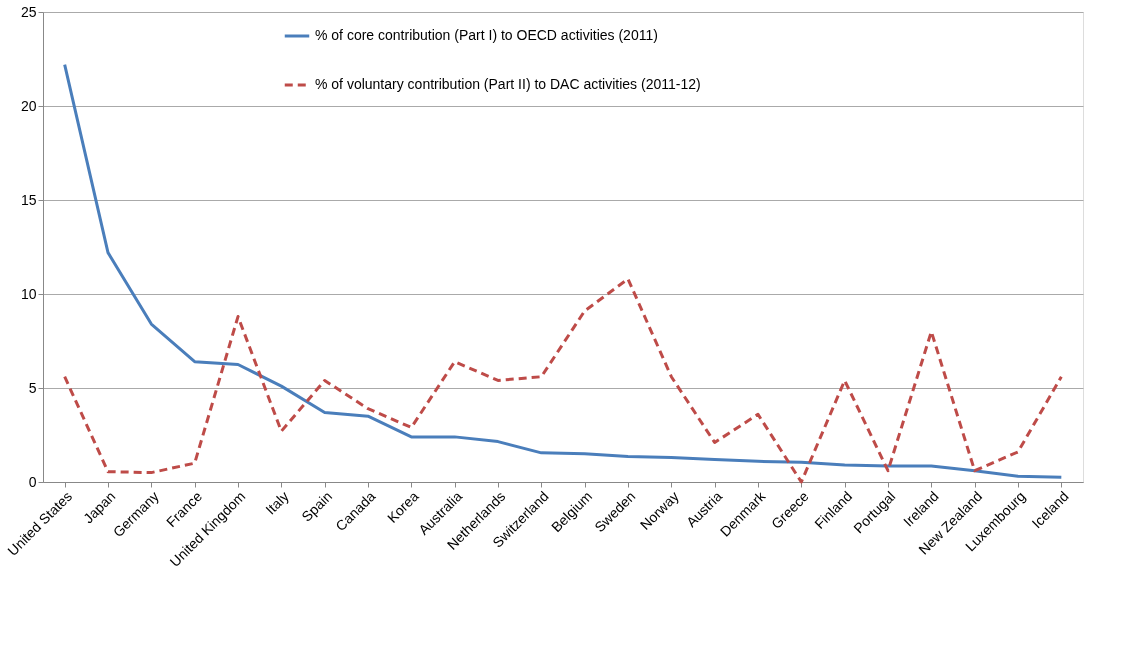  What do you see at coordinates (32, 481) in the screenshot?
I see `y-tick-label: 0` at bounding box center [32, 481].